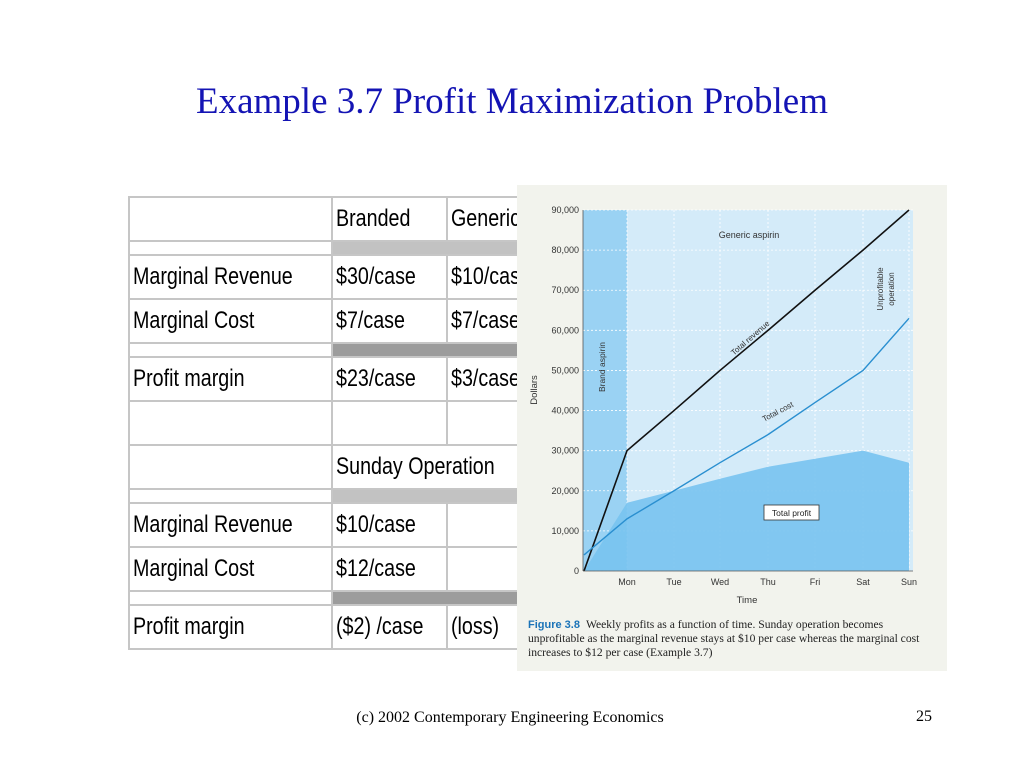  I want to click on y-tick-label: 20,000, so click(565, 491).